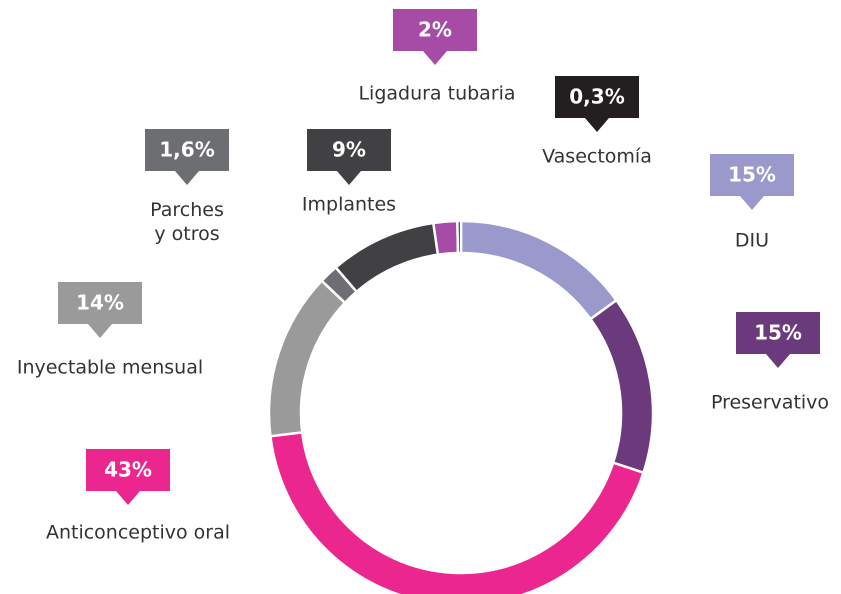 The image size is (841, 594). I want to click on category-label: Parches y otros, so click(187, 222).